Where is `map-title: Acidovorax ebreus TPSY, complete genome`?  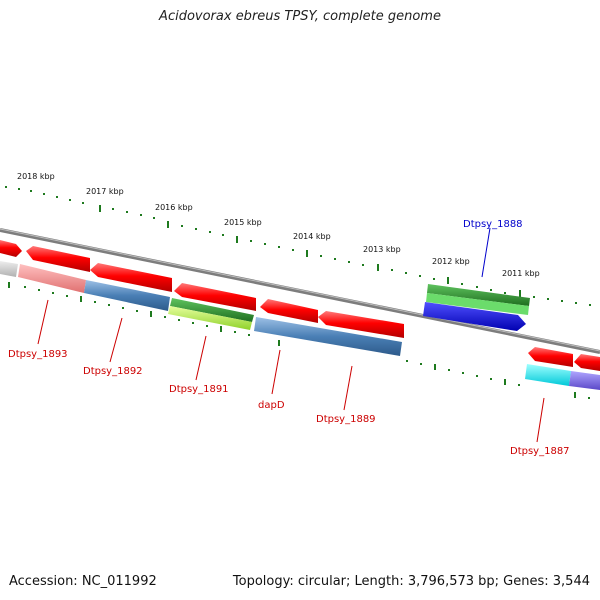
map-title: Acidovorax ebreus TPSY, complete genome is located at coordinates (300, 16).